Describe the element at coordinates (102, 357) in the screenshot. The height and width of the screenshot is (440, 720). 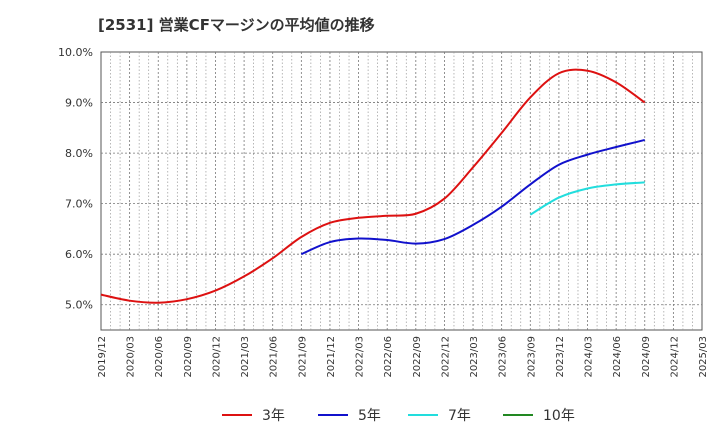
I see `x-tick-label: 2019/12` at that location.